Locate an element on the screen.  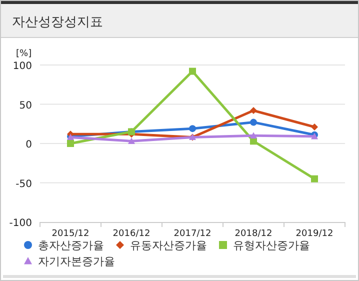
y-tick-label: -100 is located at coordinates (20, 223).